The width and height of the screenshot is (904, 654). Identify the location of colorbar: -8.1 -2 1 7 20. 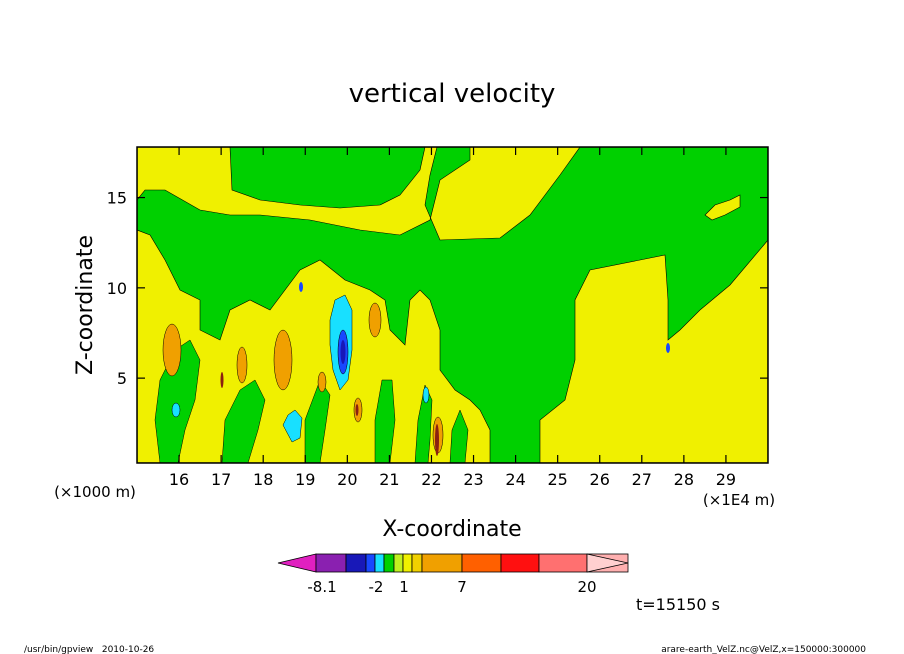
(453, 574).